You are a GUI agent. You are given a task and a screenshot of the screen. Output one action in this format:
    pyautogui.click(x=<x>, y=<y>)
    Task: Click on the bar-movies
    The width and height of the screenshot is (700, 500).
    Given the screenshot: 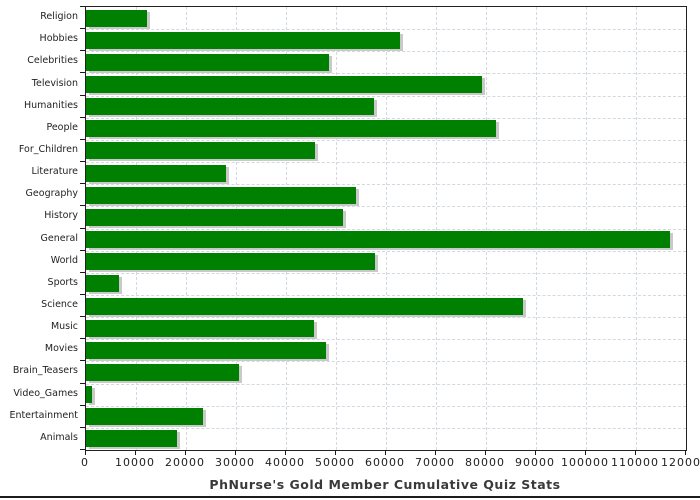 What is the action you would take?
    pyautogui.click(x=206, y=350)
    